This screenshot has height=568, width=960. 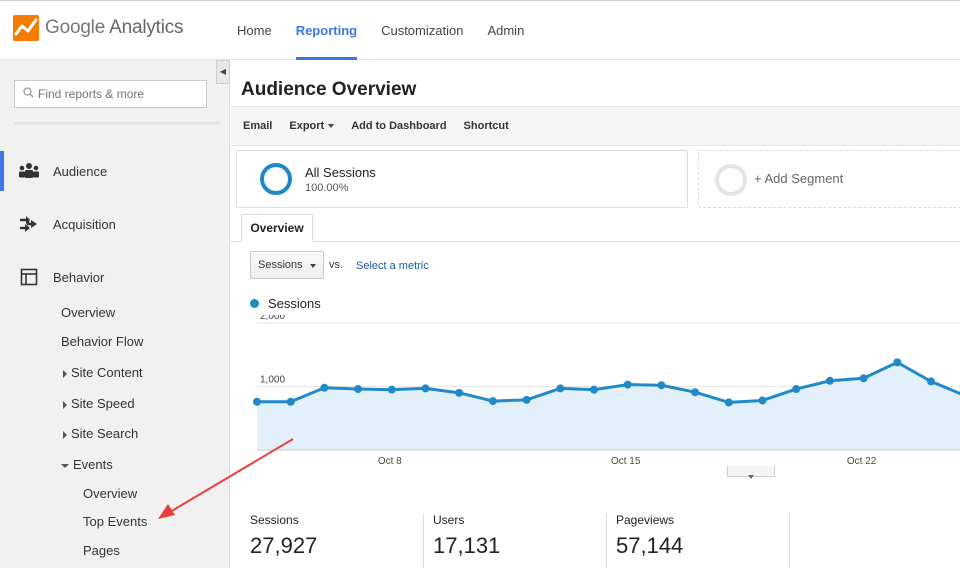 I want to click on shortcut-button: Shortcut, so click(x=486, y=126).